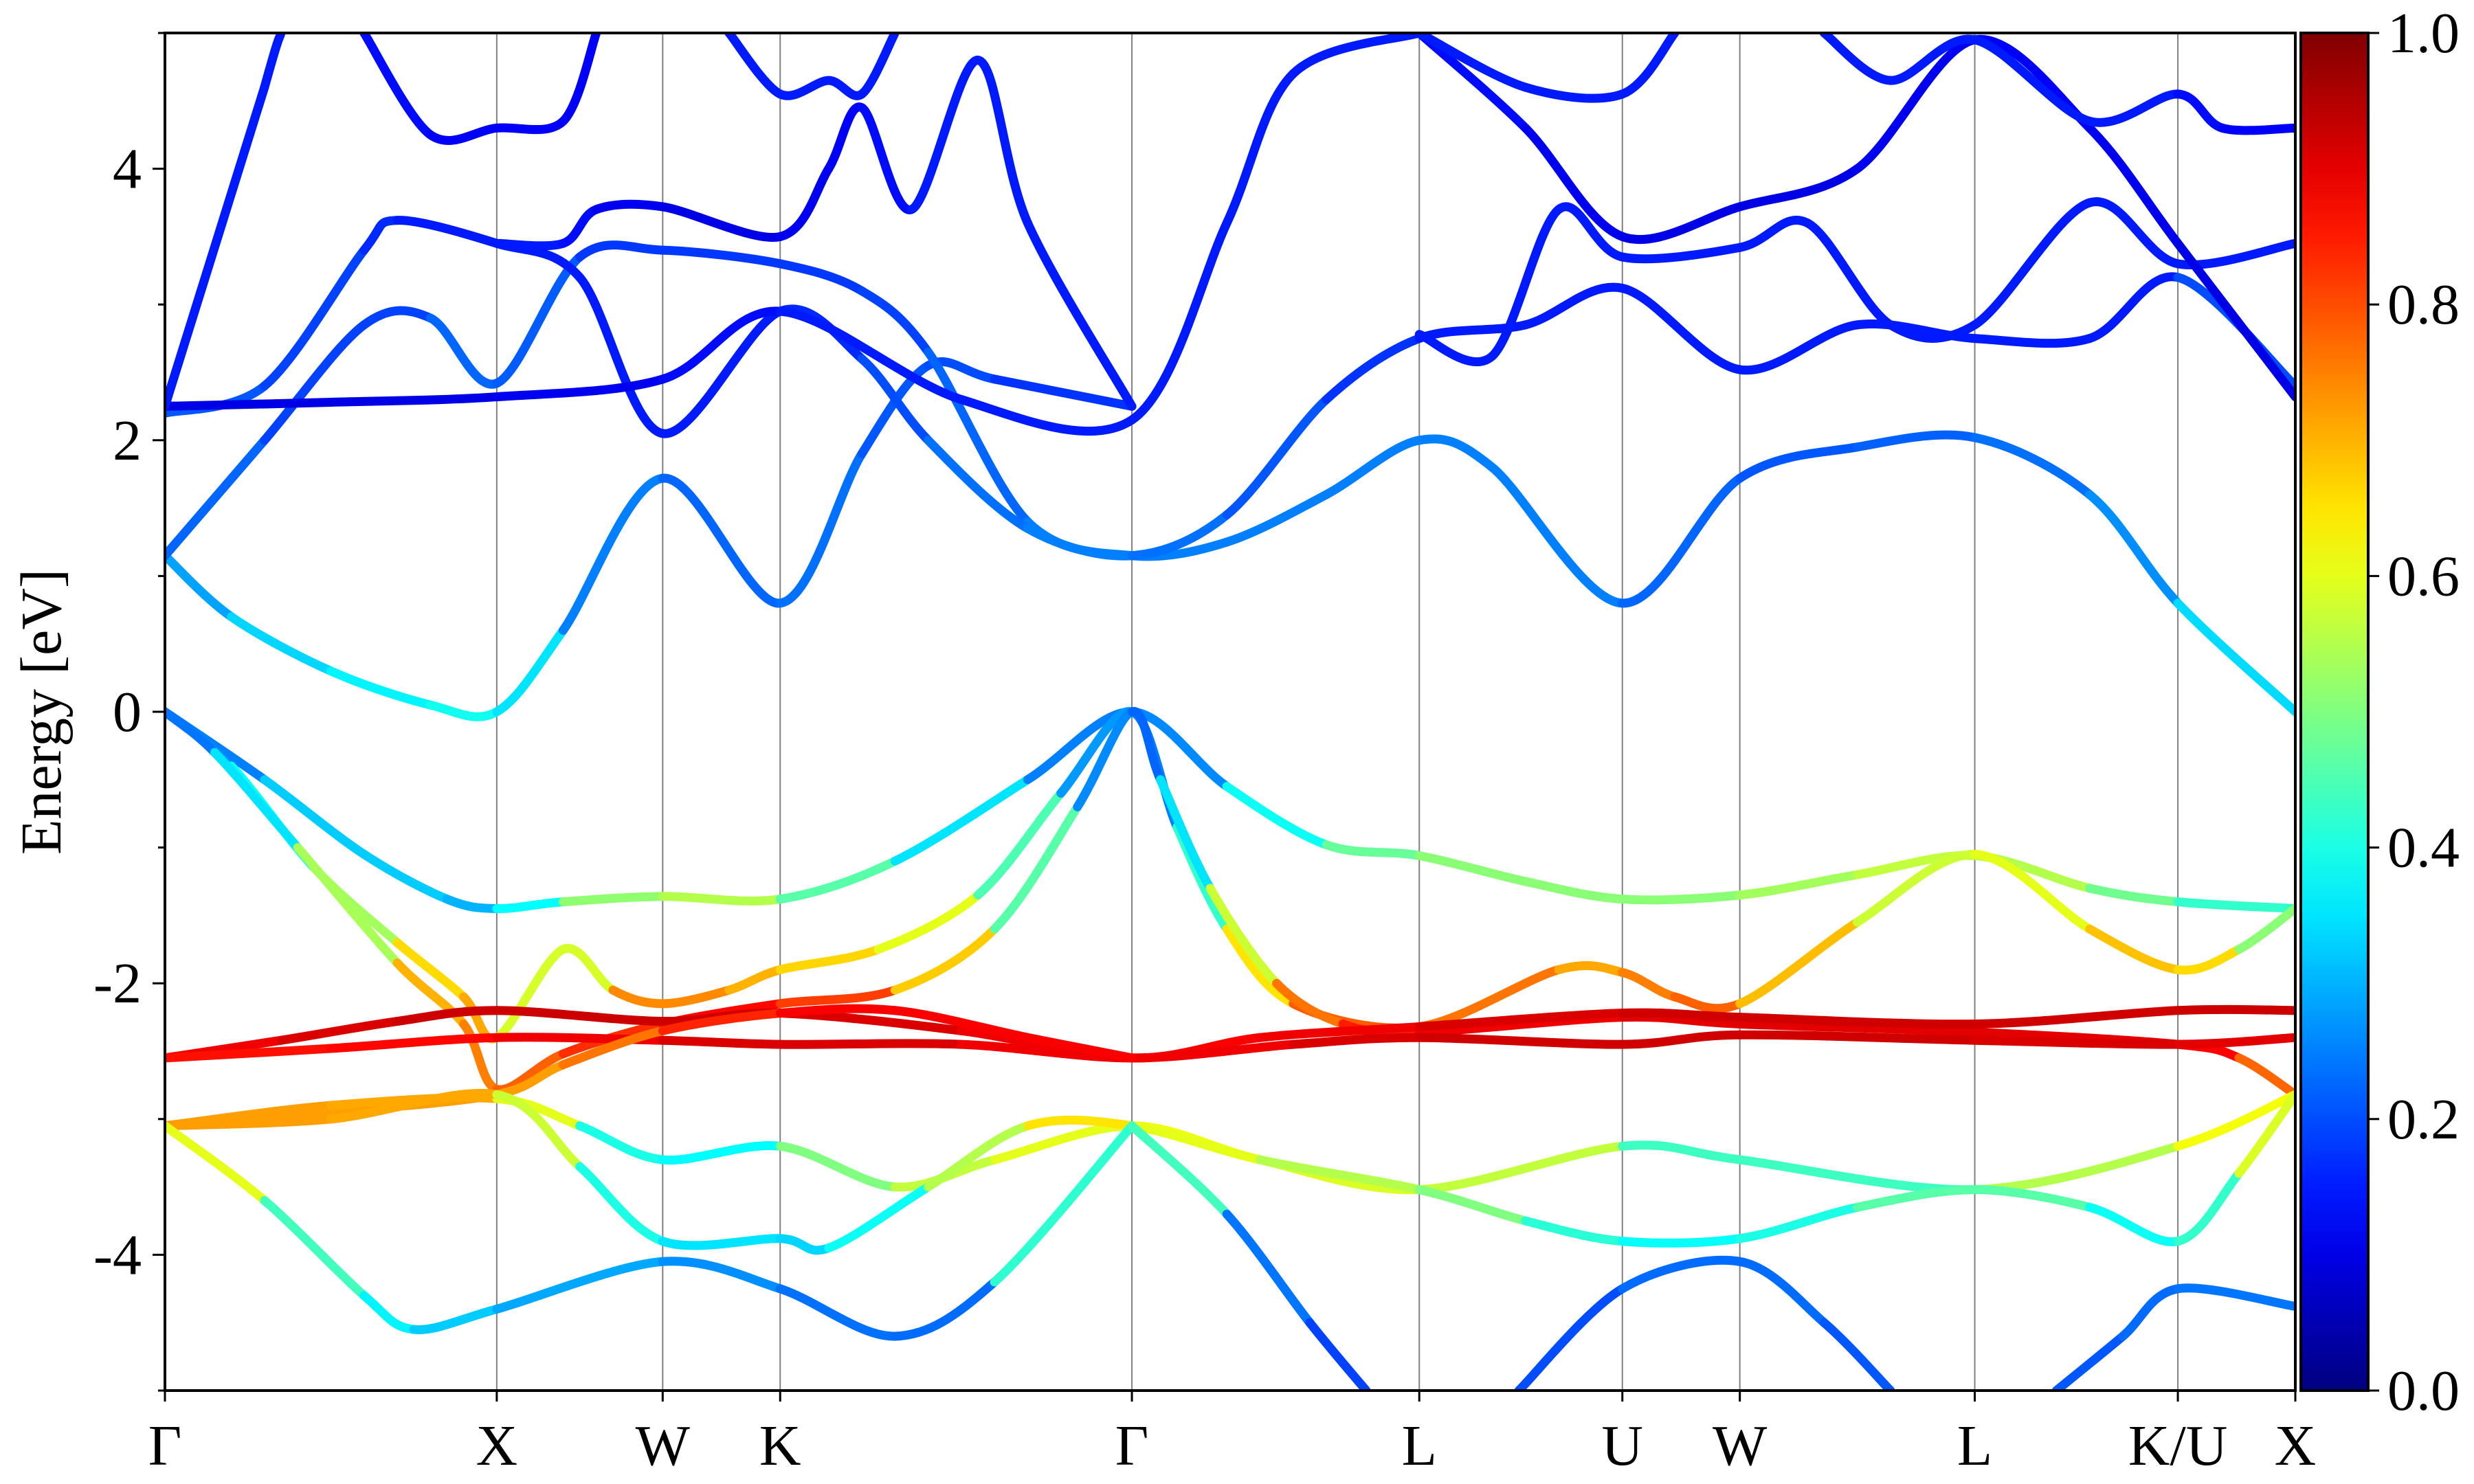 The width and height of the screenshot is (2474, 1484). What do you see at coordinates (2296, 1446) in the screenshot?
I see `x-tick-label: X` at bounding box center [2296, 1446].